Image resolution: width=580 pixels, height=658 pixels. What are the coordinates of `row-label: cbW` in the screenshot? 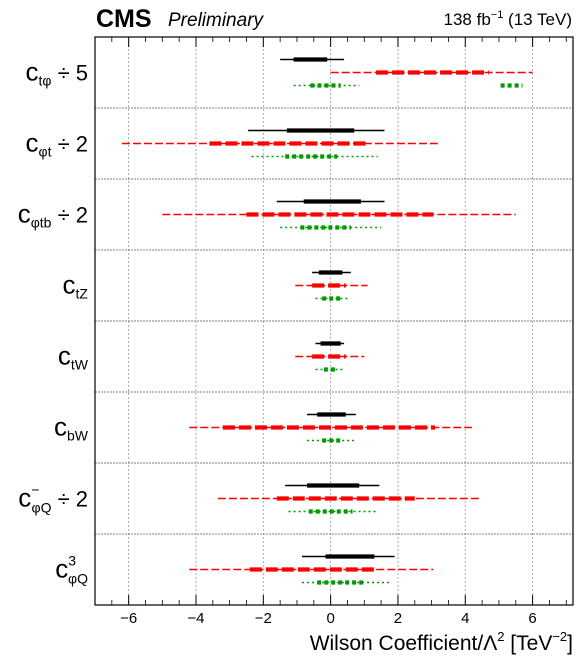 It's located at (71, 428).